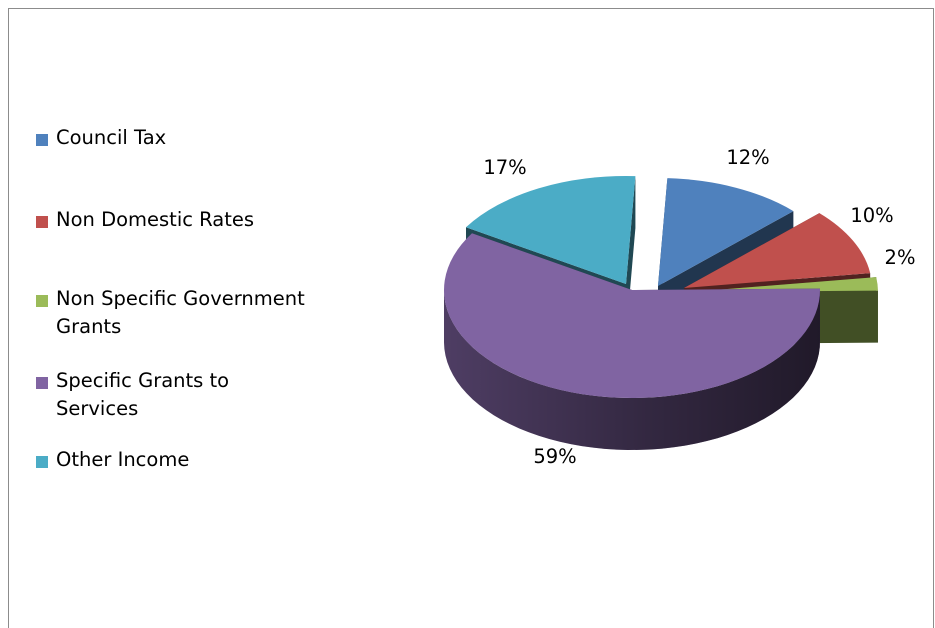  What do you see at coordinates (747, 157) in the screenshot?
I see `data-label-council-tax: 12%` at bounding box center [747, 157].